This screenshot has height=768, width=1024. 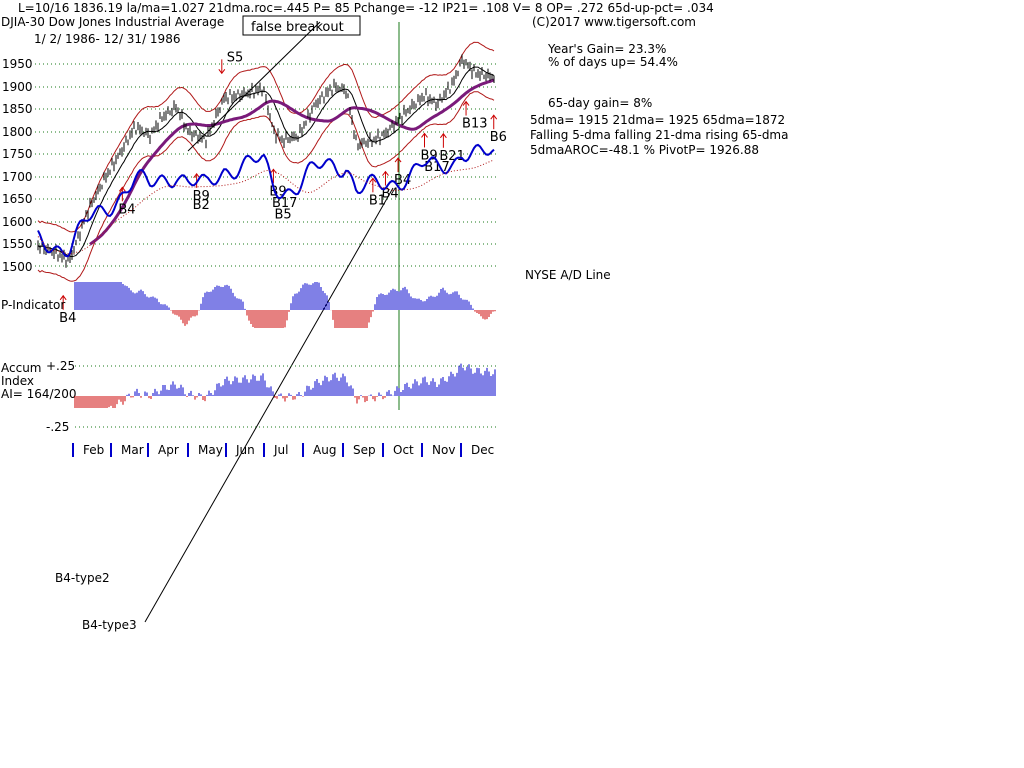 I want to click on ad-line-ma, so click(x=266, y=207).